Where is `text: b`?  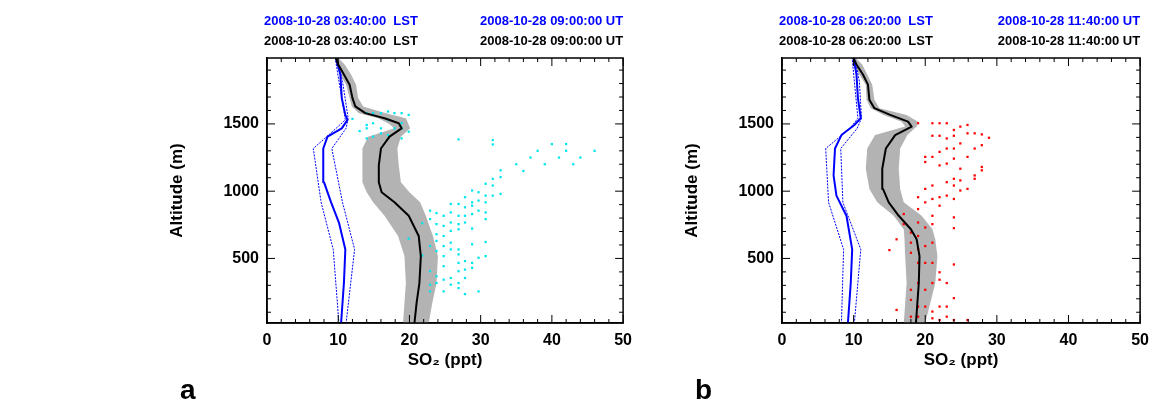 text: b is located at coordinates (704, 390).